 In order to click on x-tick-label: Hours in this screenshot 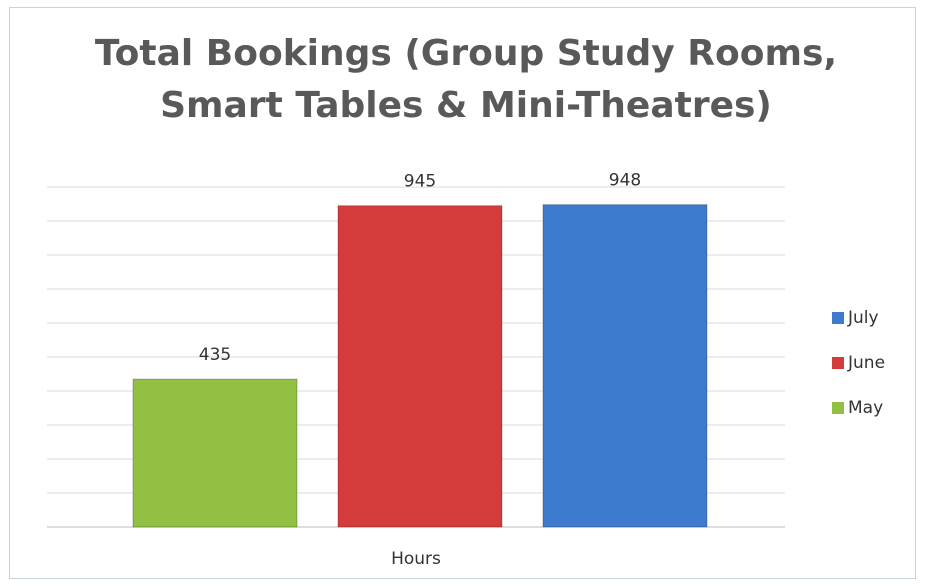, I will do `click(416, 559)`.